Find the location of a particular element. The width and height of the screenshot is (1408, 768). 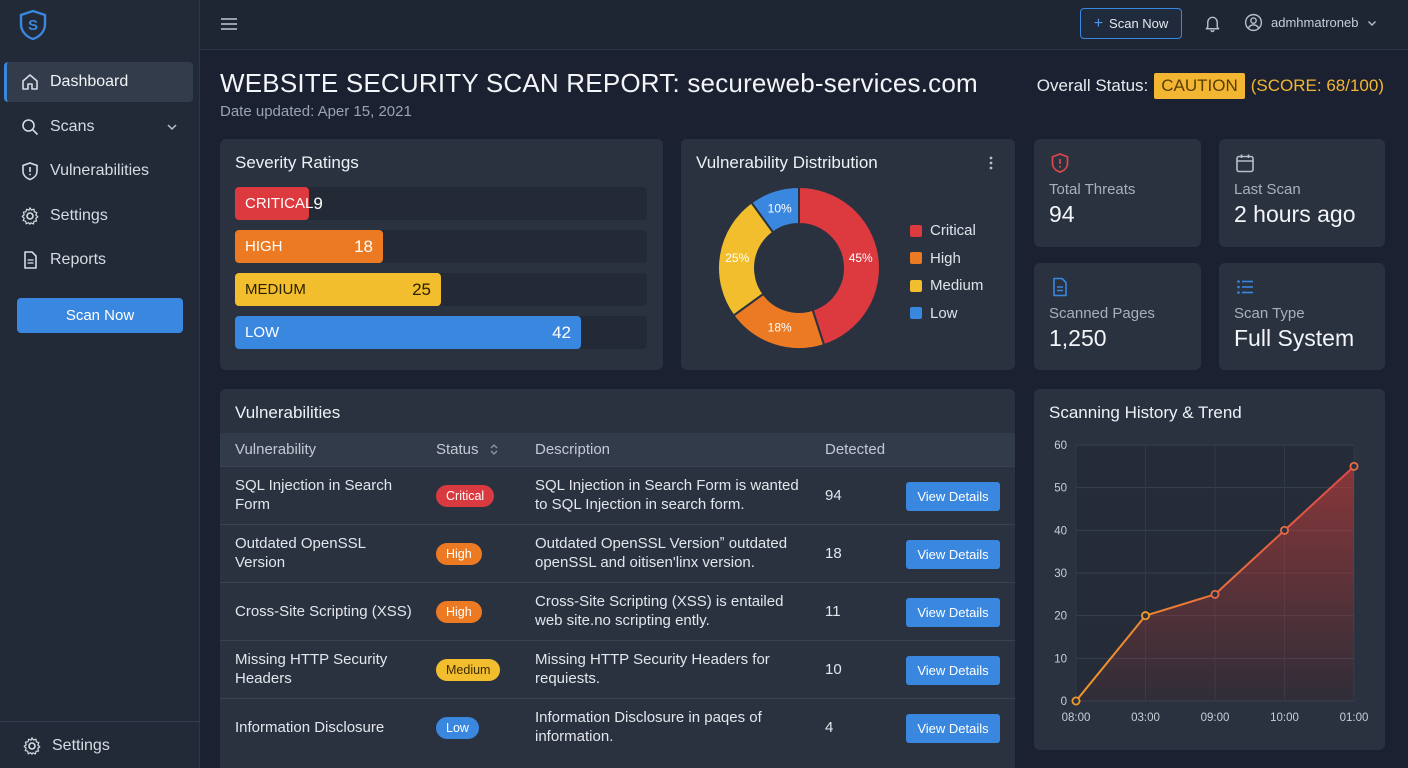

donut-slice-label: 18% is located at coordinates (780, 327).